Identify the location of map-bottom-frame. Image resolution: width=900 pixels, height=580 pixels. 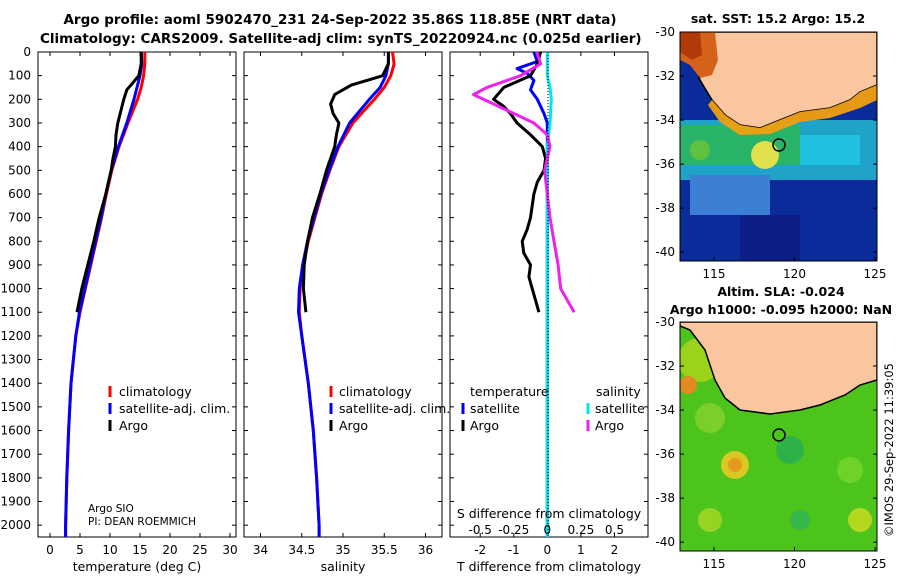
(778, 436).